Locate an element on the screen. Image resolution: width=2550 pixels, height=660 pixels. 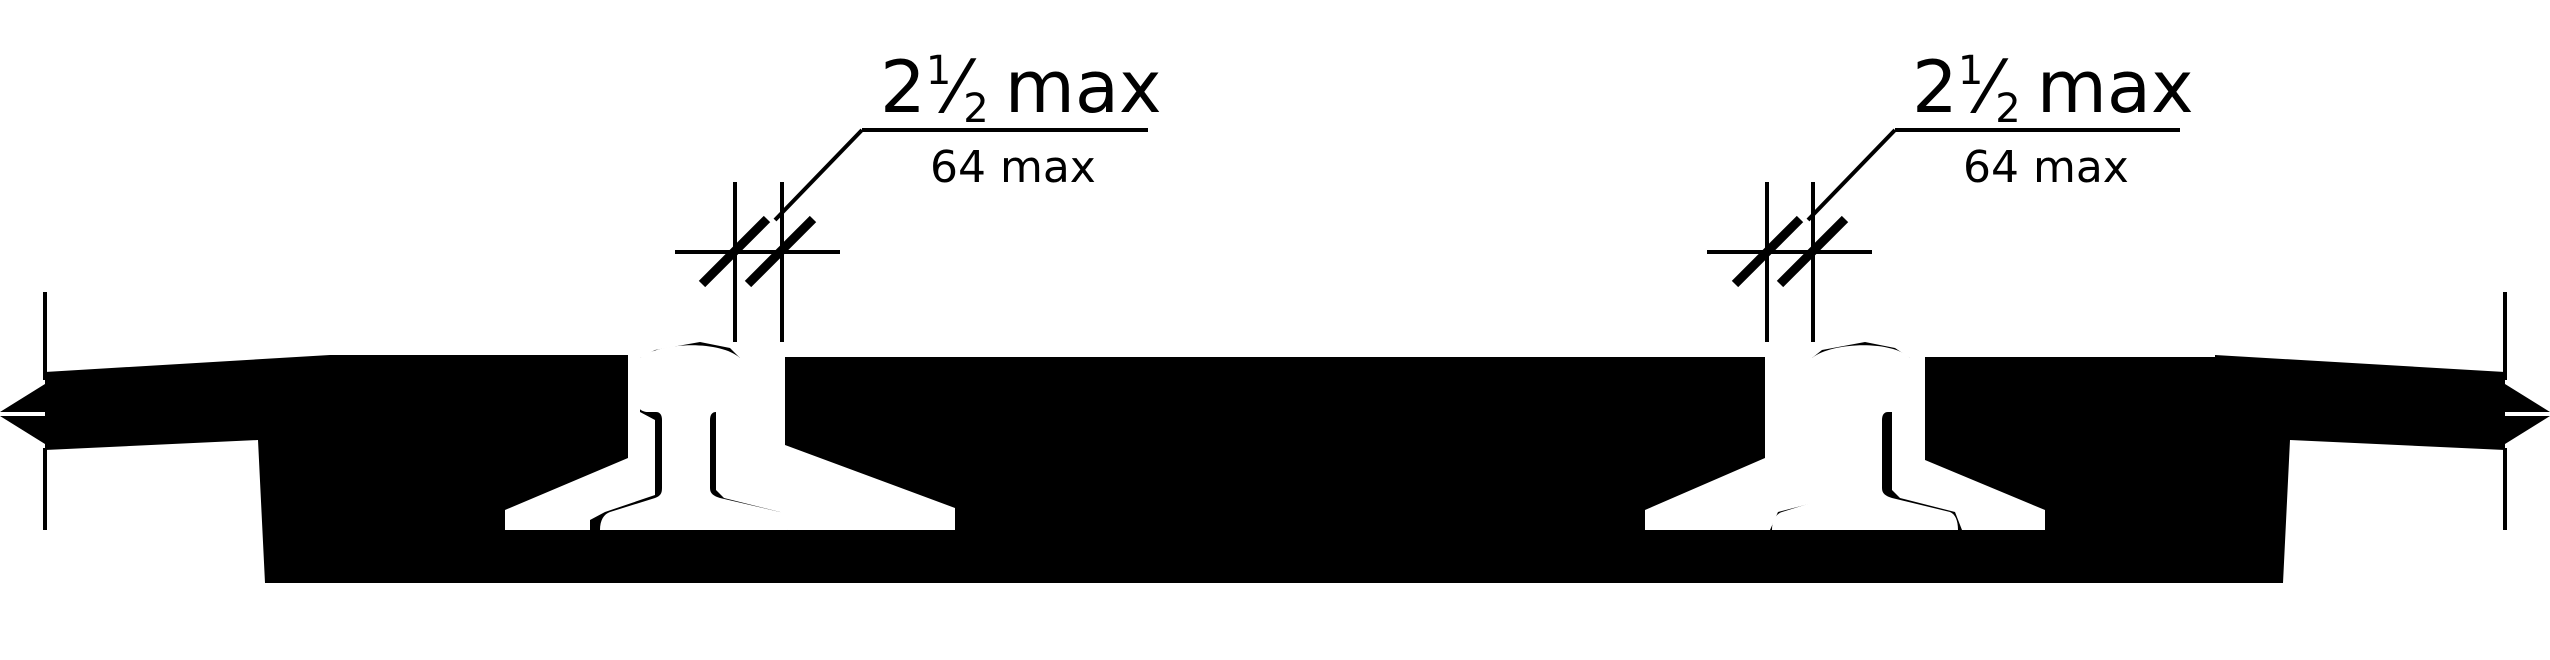
right-break-symbol is located at coordinates (2512, 414).